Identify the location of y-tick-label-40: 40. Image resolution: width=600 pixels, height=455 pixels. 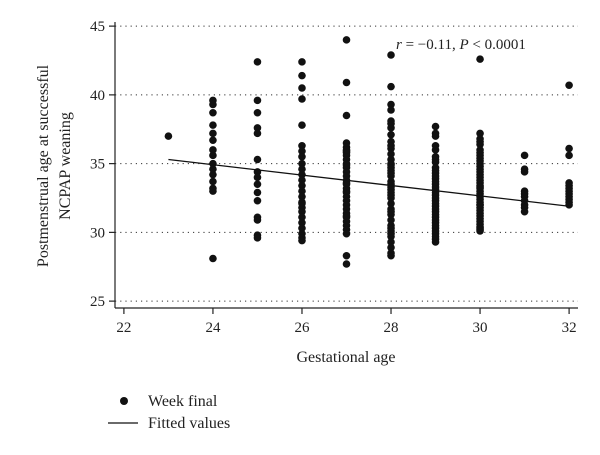
(97, 96).